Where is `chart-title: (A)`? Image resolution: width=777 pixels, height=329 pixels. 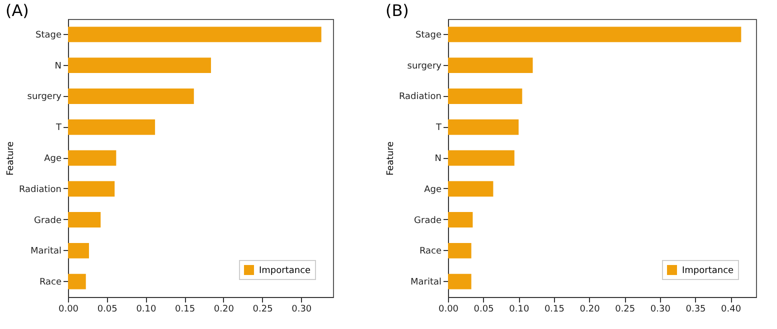
chart-title: (A) is located at coordinates (17, 10).